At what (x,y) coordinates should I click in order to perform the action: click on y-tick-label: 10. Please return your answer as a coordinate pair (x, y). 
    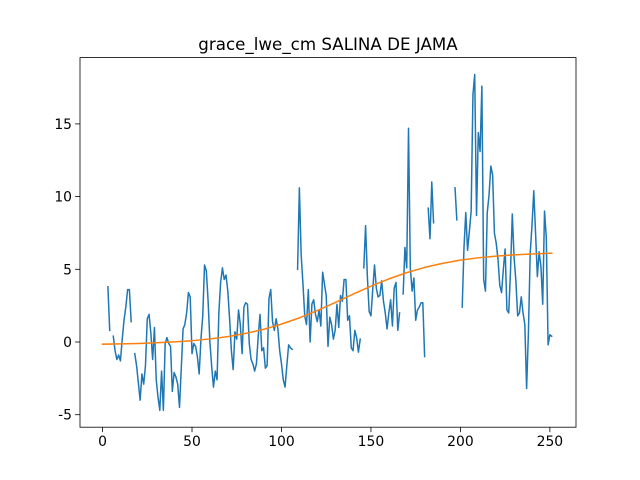
    Looking at the image, I should click on (63, 198).